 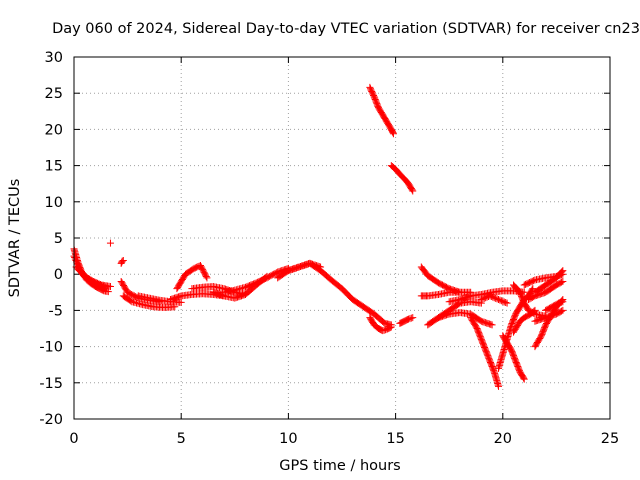 I want to click on y-tick-label: 30, so click(x=54, y=58).